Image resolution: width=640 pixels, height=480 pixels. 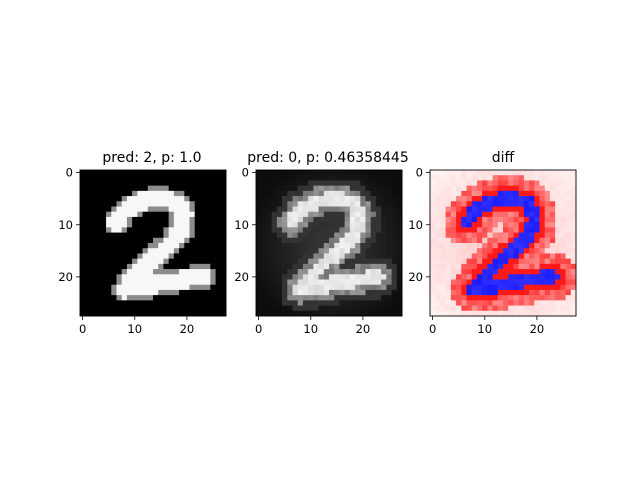 What do you see at coordinates (241, 225) in the screenshot?
I see `y-tick-label: 10` at bounding box center [241, 225].